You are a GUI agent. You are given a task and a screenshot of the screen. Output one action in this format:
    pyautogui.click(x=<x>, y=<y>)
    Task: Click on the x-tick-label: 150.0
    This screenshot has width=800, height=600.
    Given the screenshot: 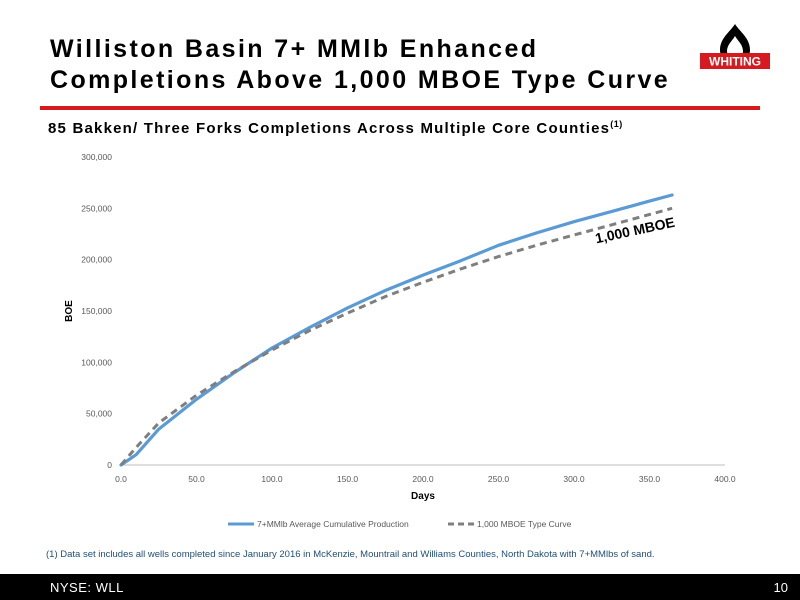 What is the action you would take?
    pyautogui.click(x=348, y=479)
    